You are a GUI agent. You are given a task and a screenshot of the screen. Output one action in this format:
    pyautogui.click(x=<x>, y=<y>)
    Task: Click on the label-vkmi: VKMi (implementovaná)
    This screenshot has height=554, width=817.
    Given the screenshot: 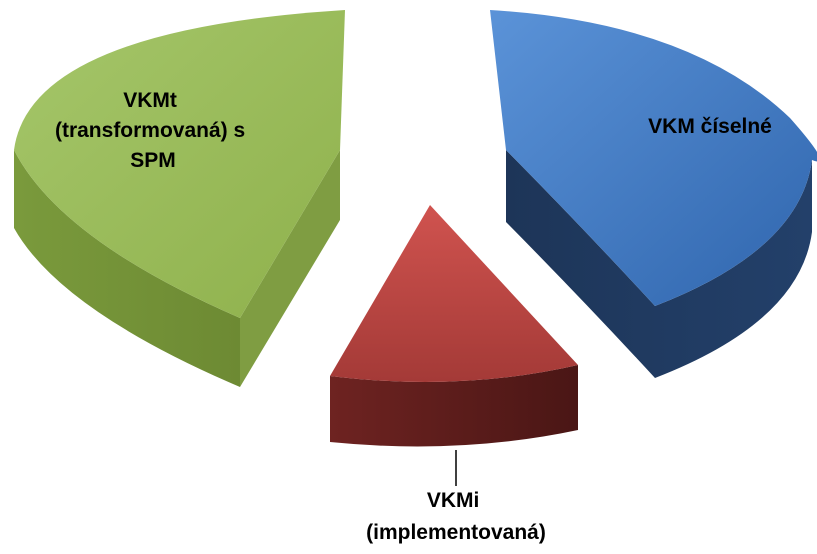 What is the action you would take?
    pyautogui.click(x=456, y=516)
    